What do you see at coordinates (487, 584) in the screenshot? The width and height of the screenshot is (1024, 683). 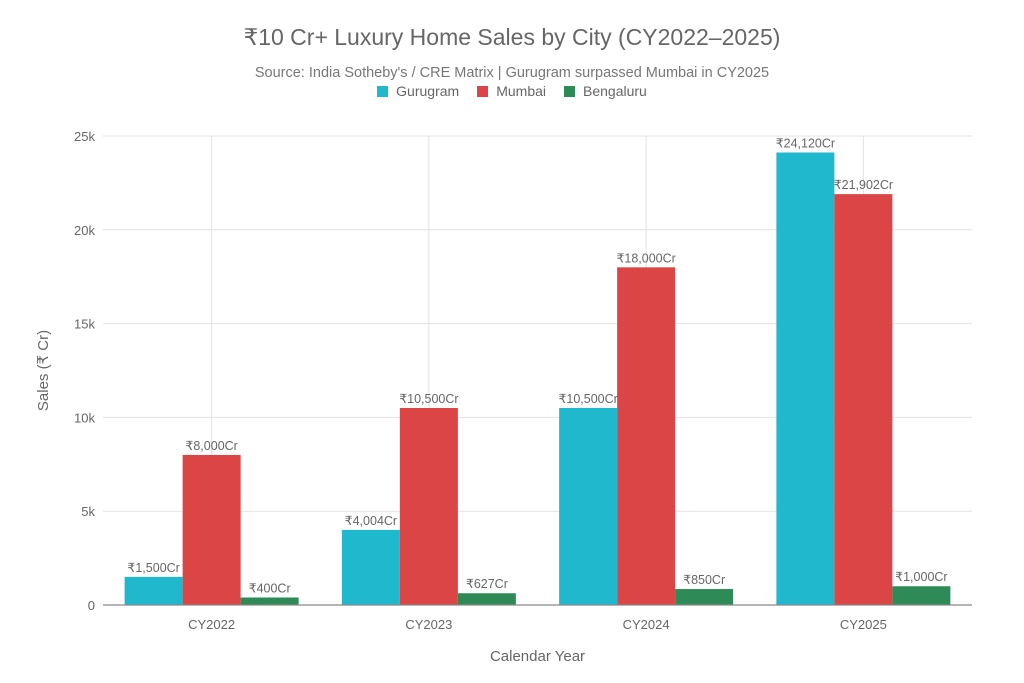 I see `data-label: ₹627Cr` at bounding box center [487, 584].